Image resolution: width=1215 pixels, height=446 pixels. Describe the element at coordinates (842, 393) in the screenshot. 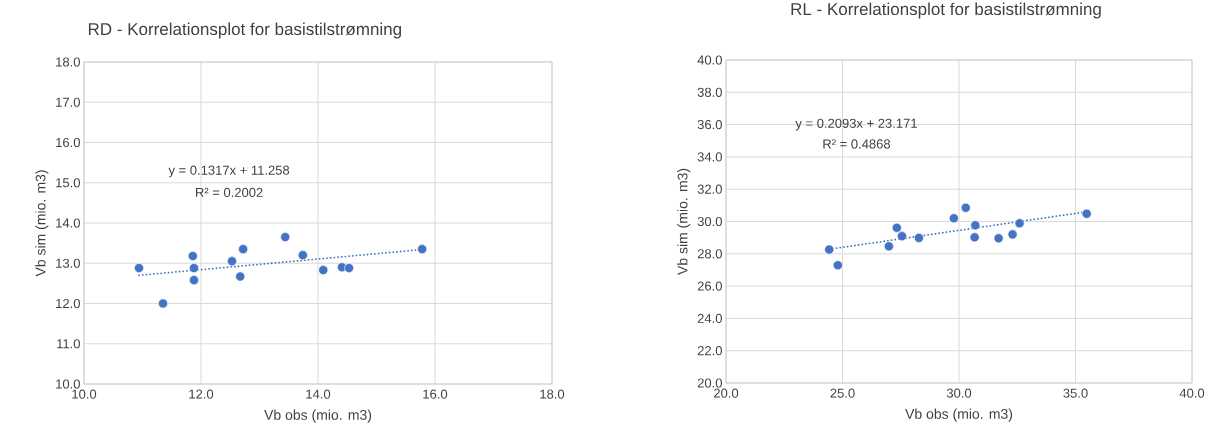

I see `x-tick-label: 25.0` at that location.